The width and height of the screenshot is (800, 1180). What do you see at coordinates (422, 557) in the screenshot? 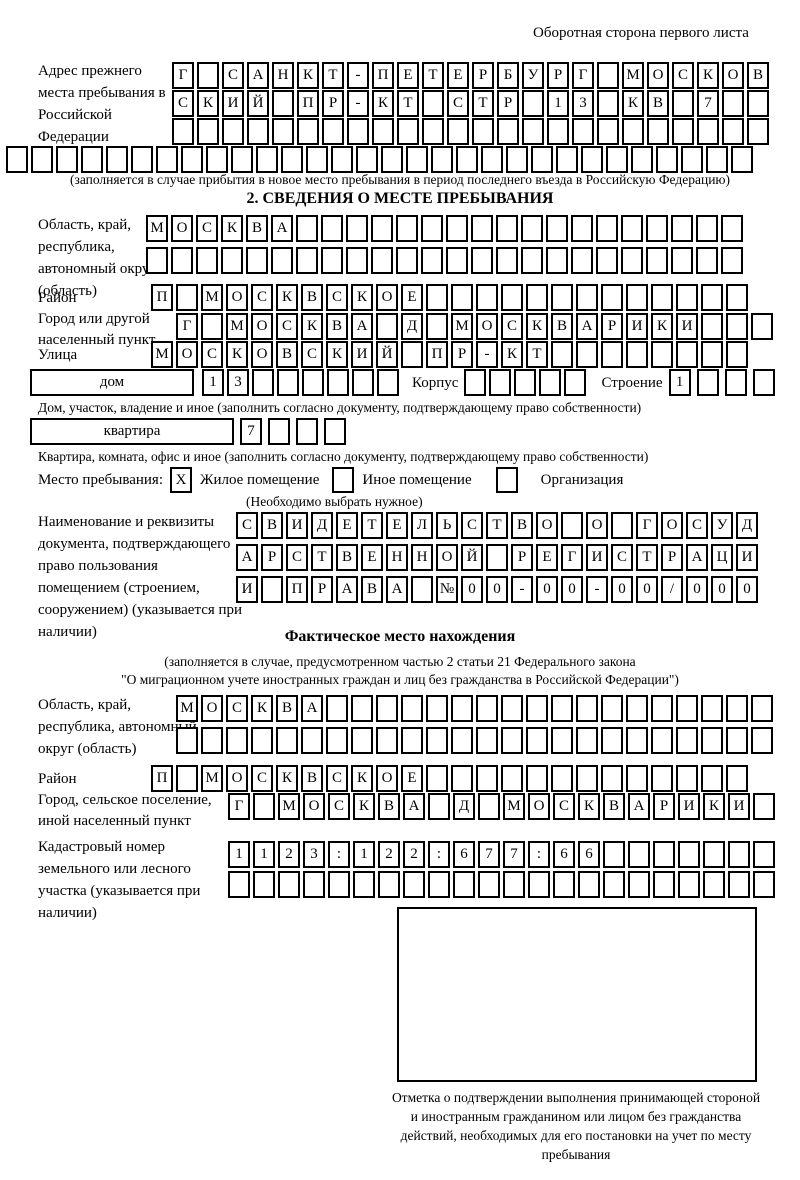
I see `char-cell: Н` at bounding box center [422, 557].